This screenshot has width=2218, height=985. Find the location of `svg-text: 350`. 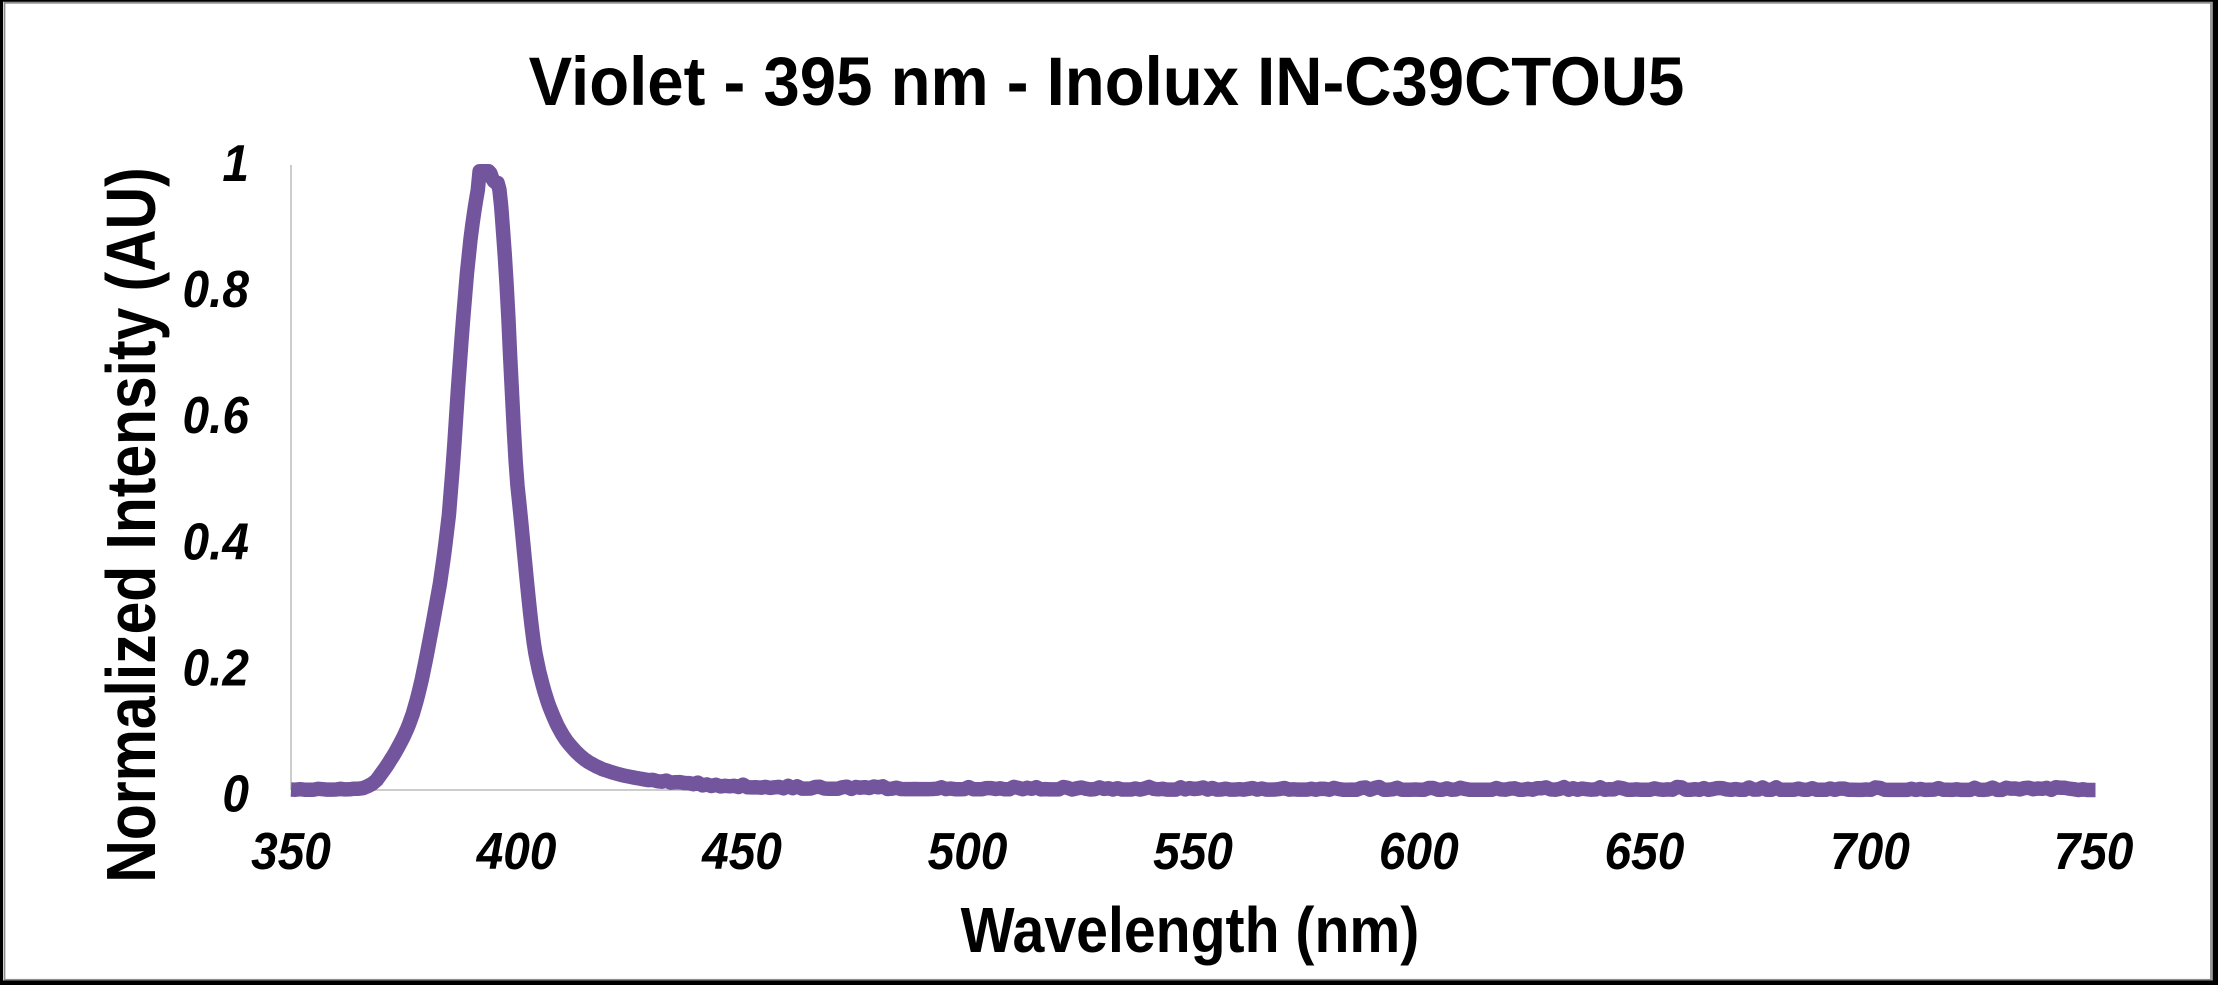

svg-text: 350 is located at coordinates (291, 851).